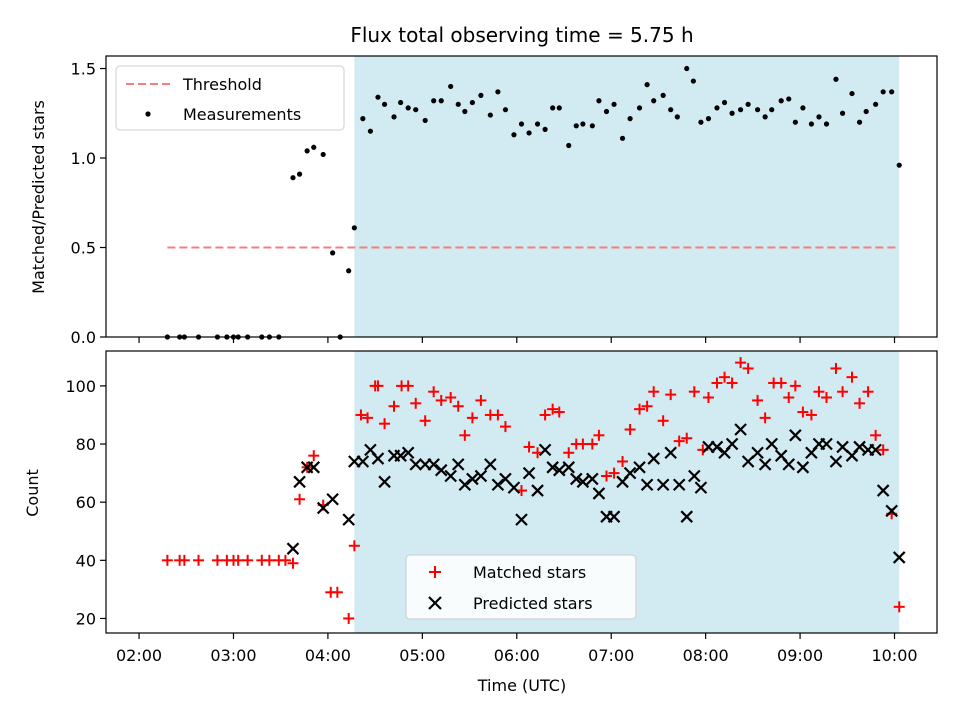 The image size is (960, 720). Describe the element at coordinates (422, 655) in the screenshot. I see `x-tick-label: 05:00` at that location.